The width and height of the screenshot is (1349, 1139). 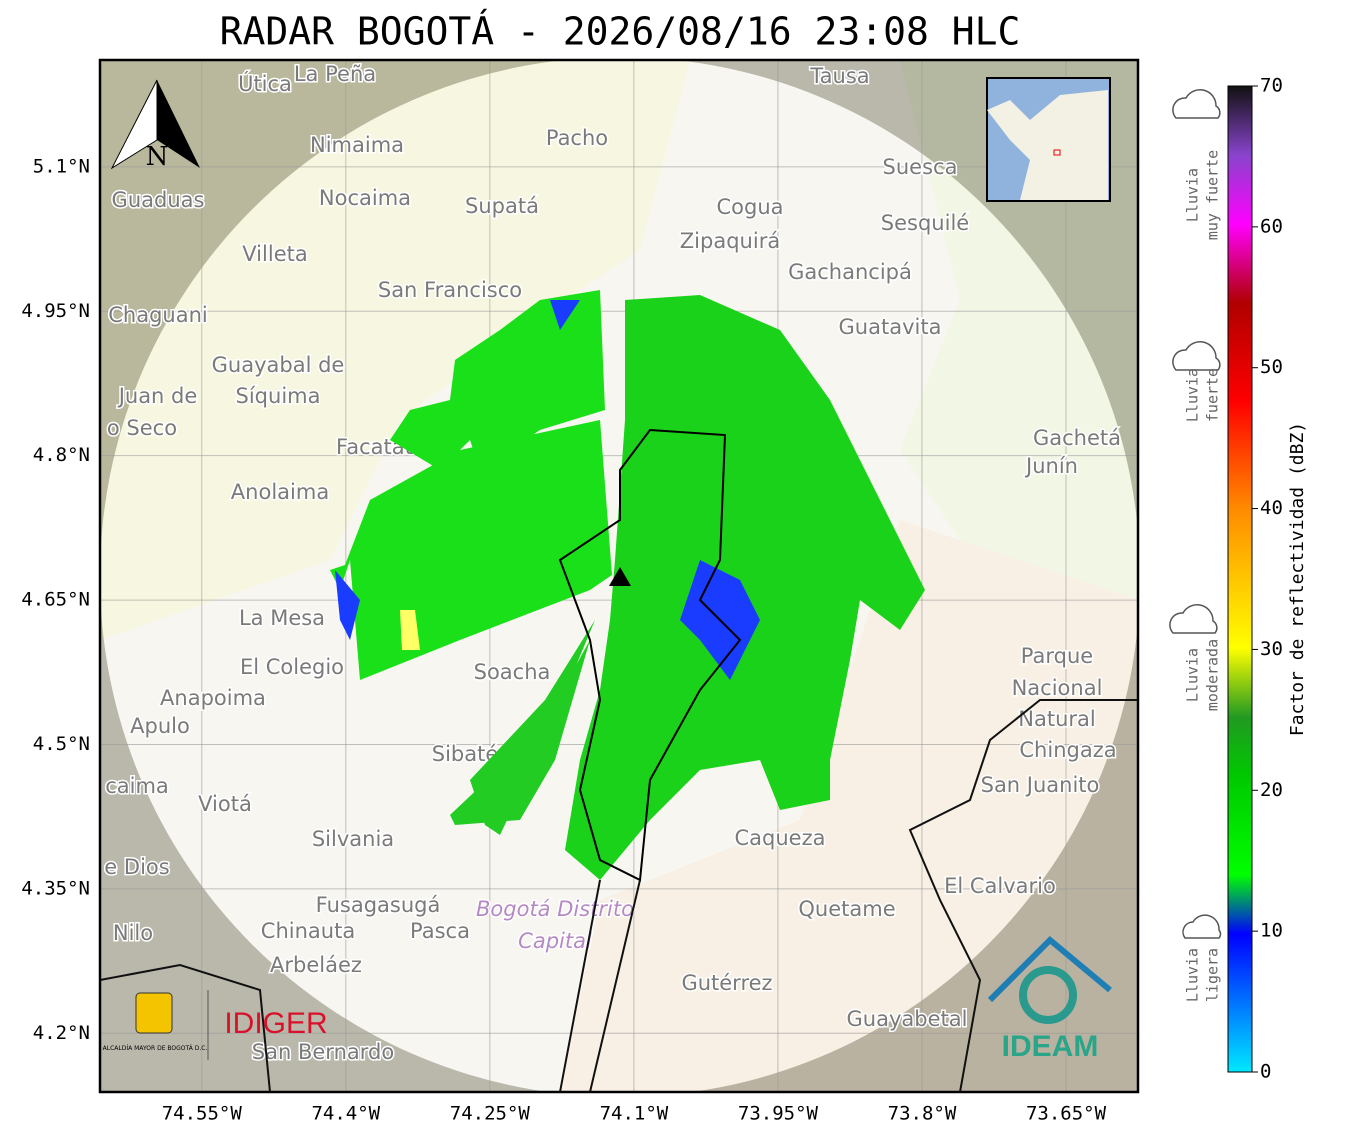 What do you see at coordinates (1213, 675) in the screenshot?
I see `rain-category: moderada` at bounding box center [1213, 675].